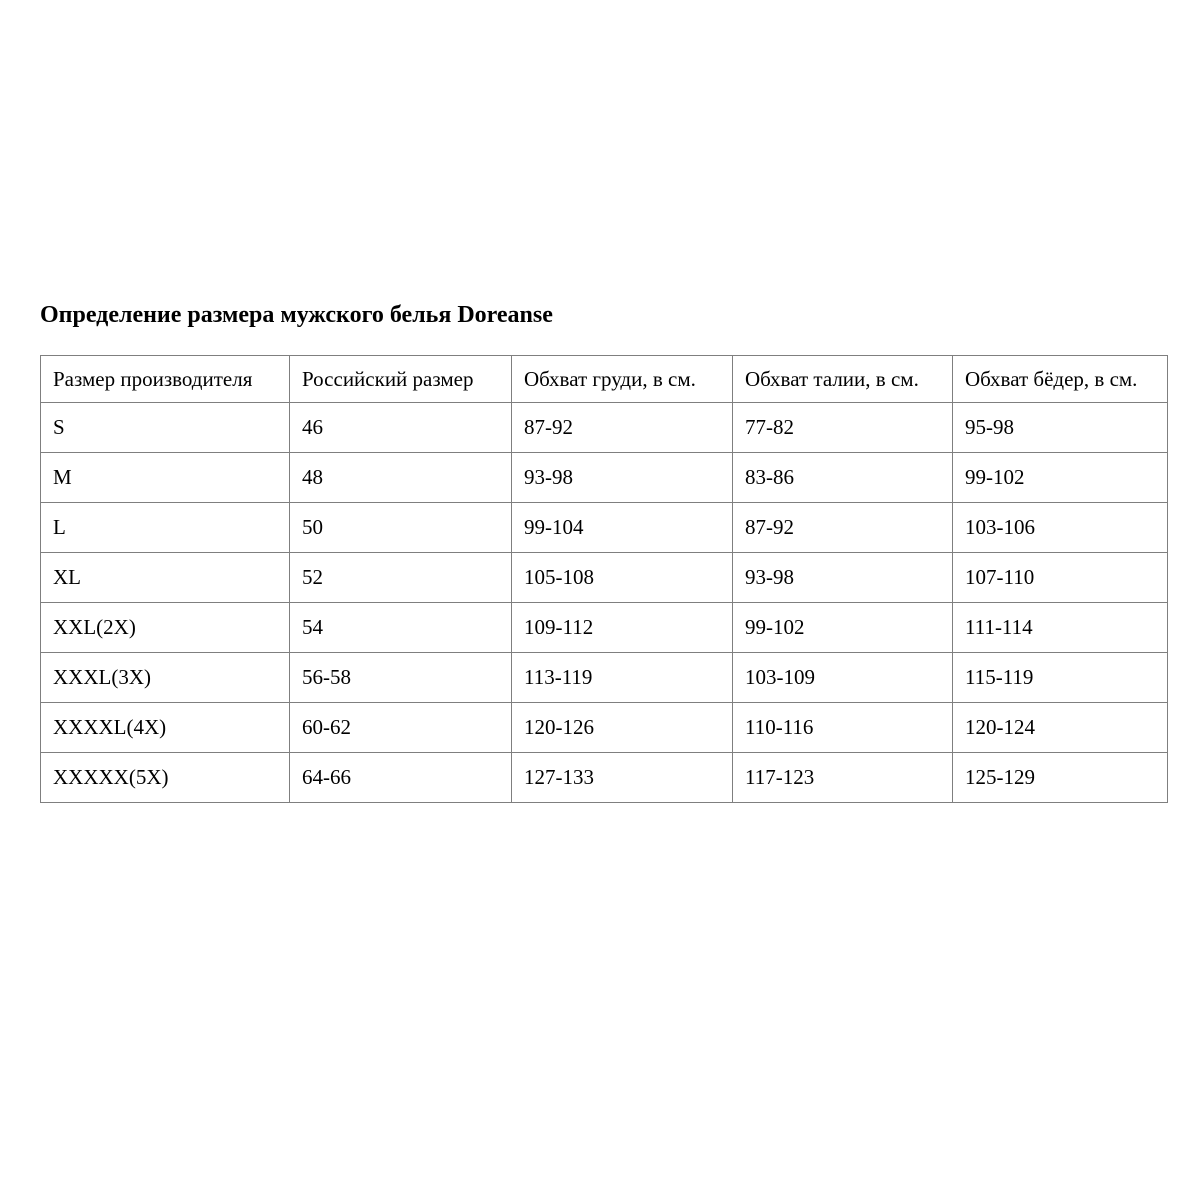 This screenshot has height=1196, width=1196. I want to click on cell-russian-size: 64-66, so click(400, 778).